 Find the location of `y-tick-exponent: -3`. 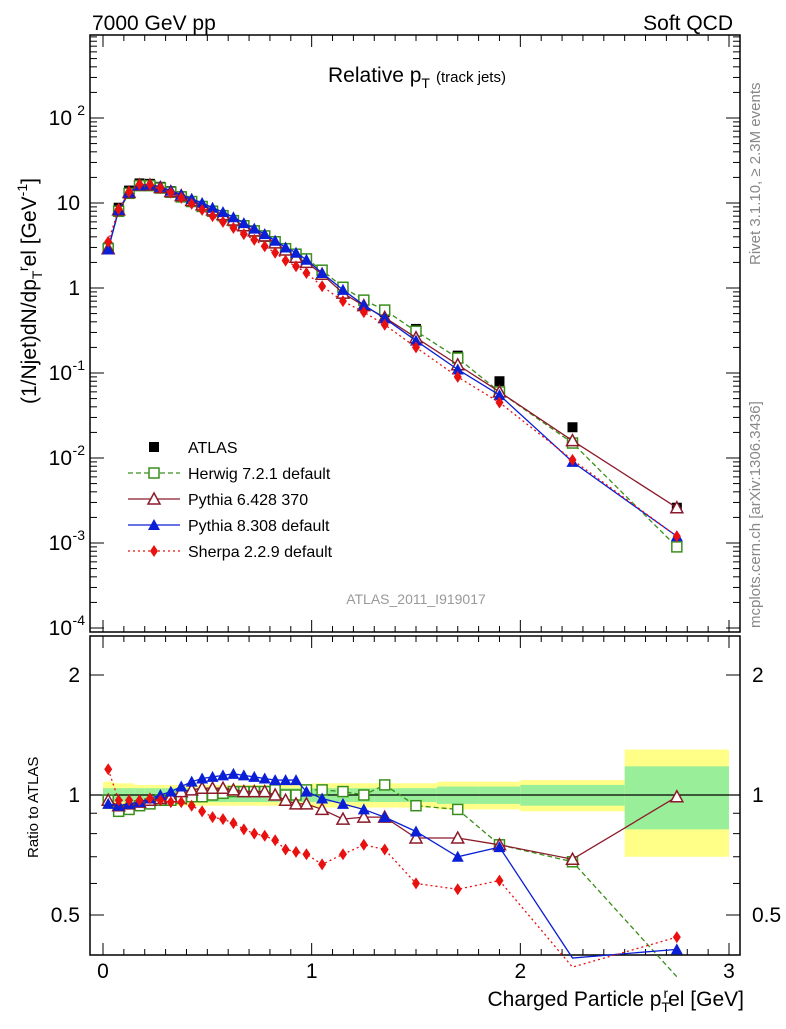

y-tick-exponent: -3 is located at coordinates (79, 535).